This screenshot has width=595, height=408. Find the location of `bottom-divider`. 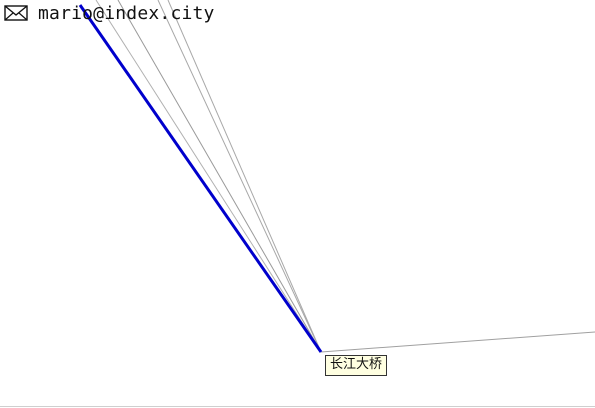

bottom-divider is located at coordinates (297, 406).